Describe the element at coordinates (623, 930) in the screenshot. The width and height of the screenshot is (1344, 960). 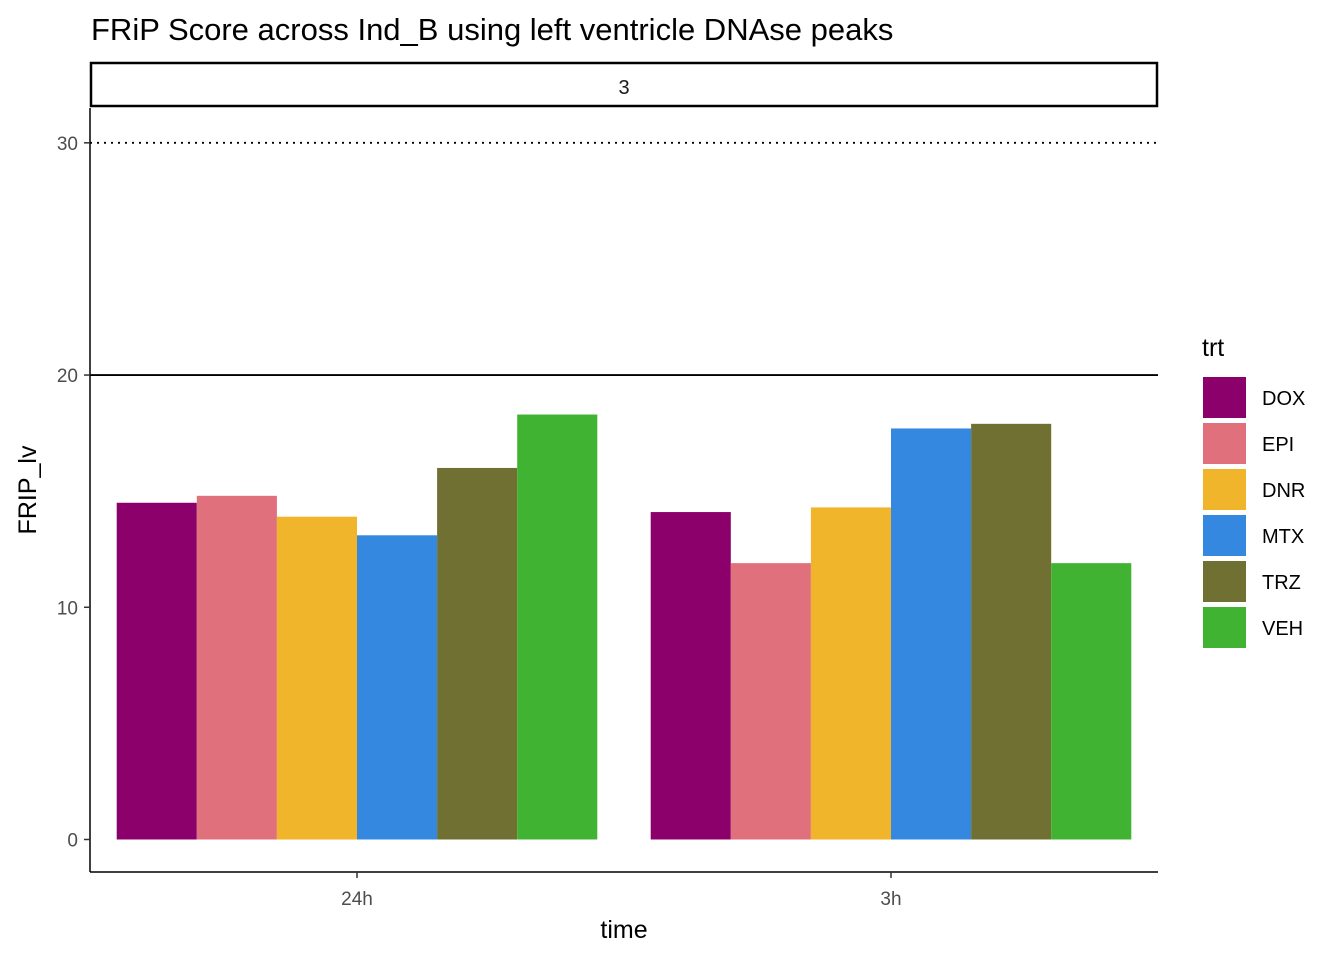
I see `x-axis-title: time` at that location.